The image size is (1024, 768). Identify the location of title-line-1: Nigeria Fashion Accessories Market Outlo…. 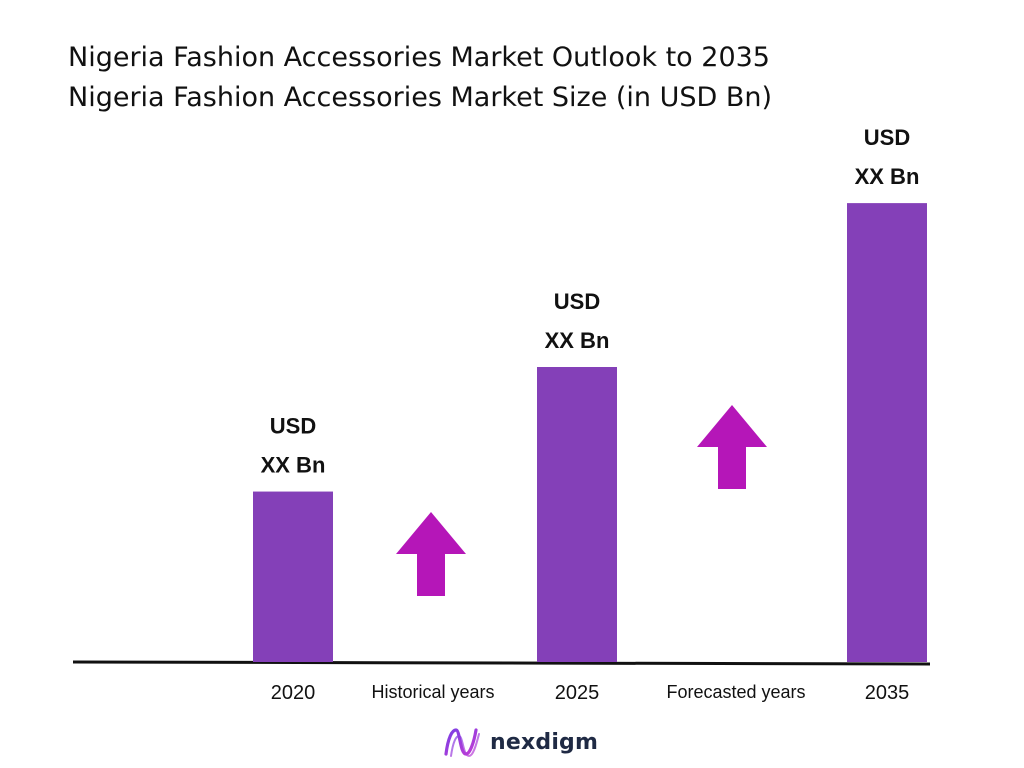
(419, 57).